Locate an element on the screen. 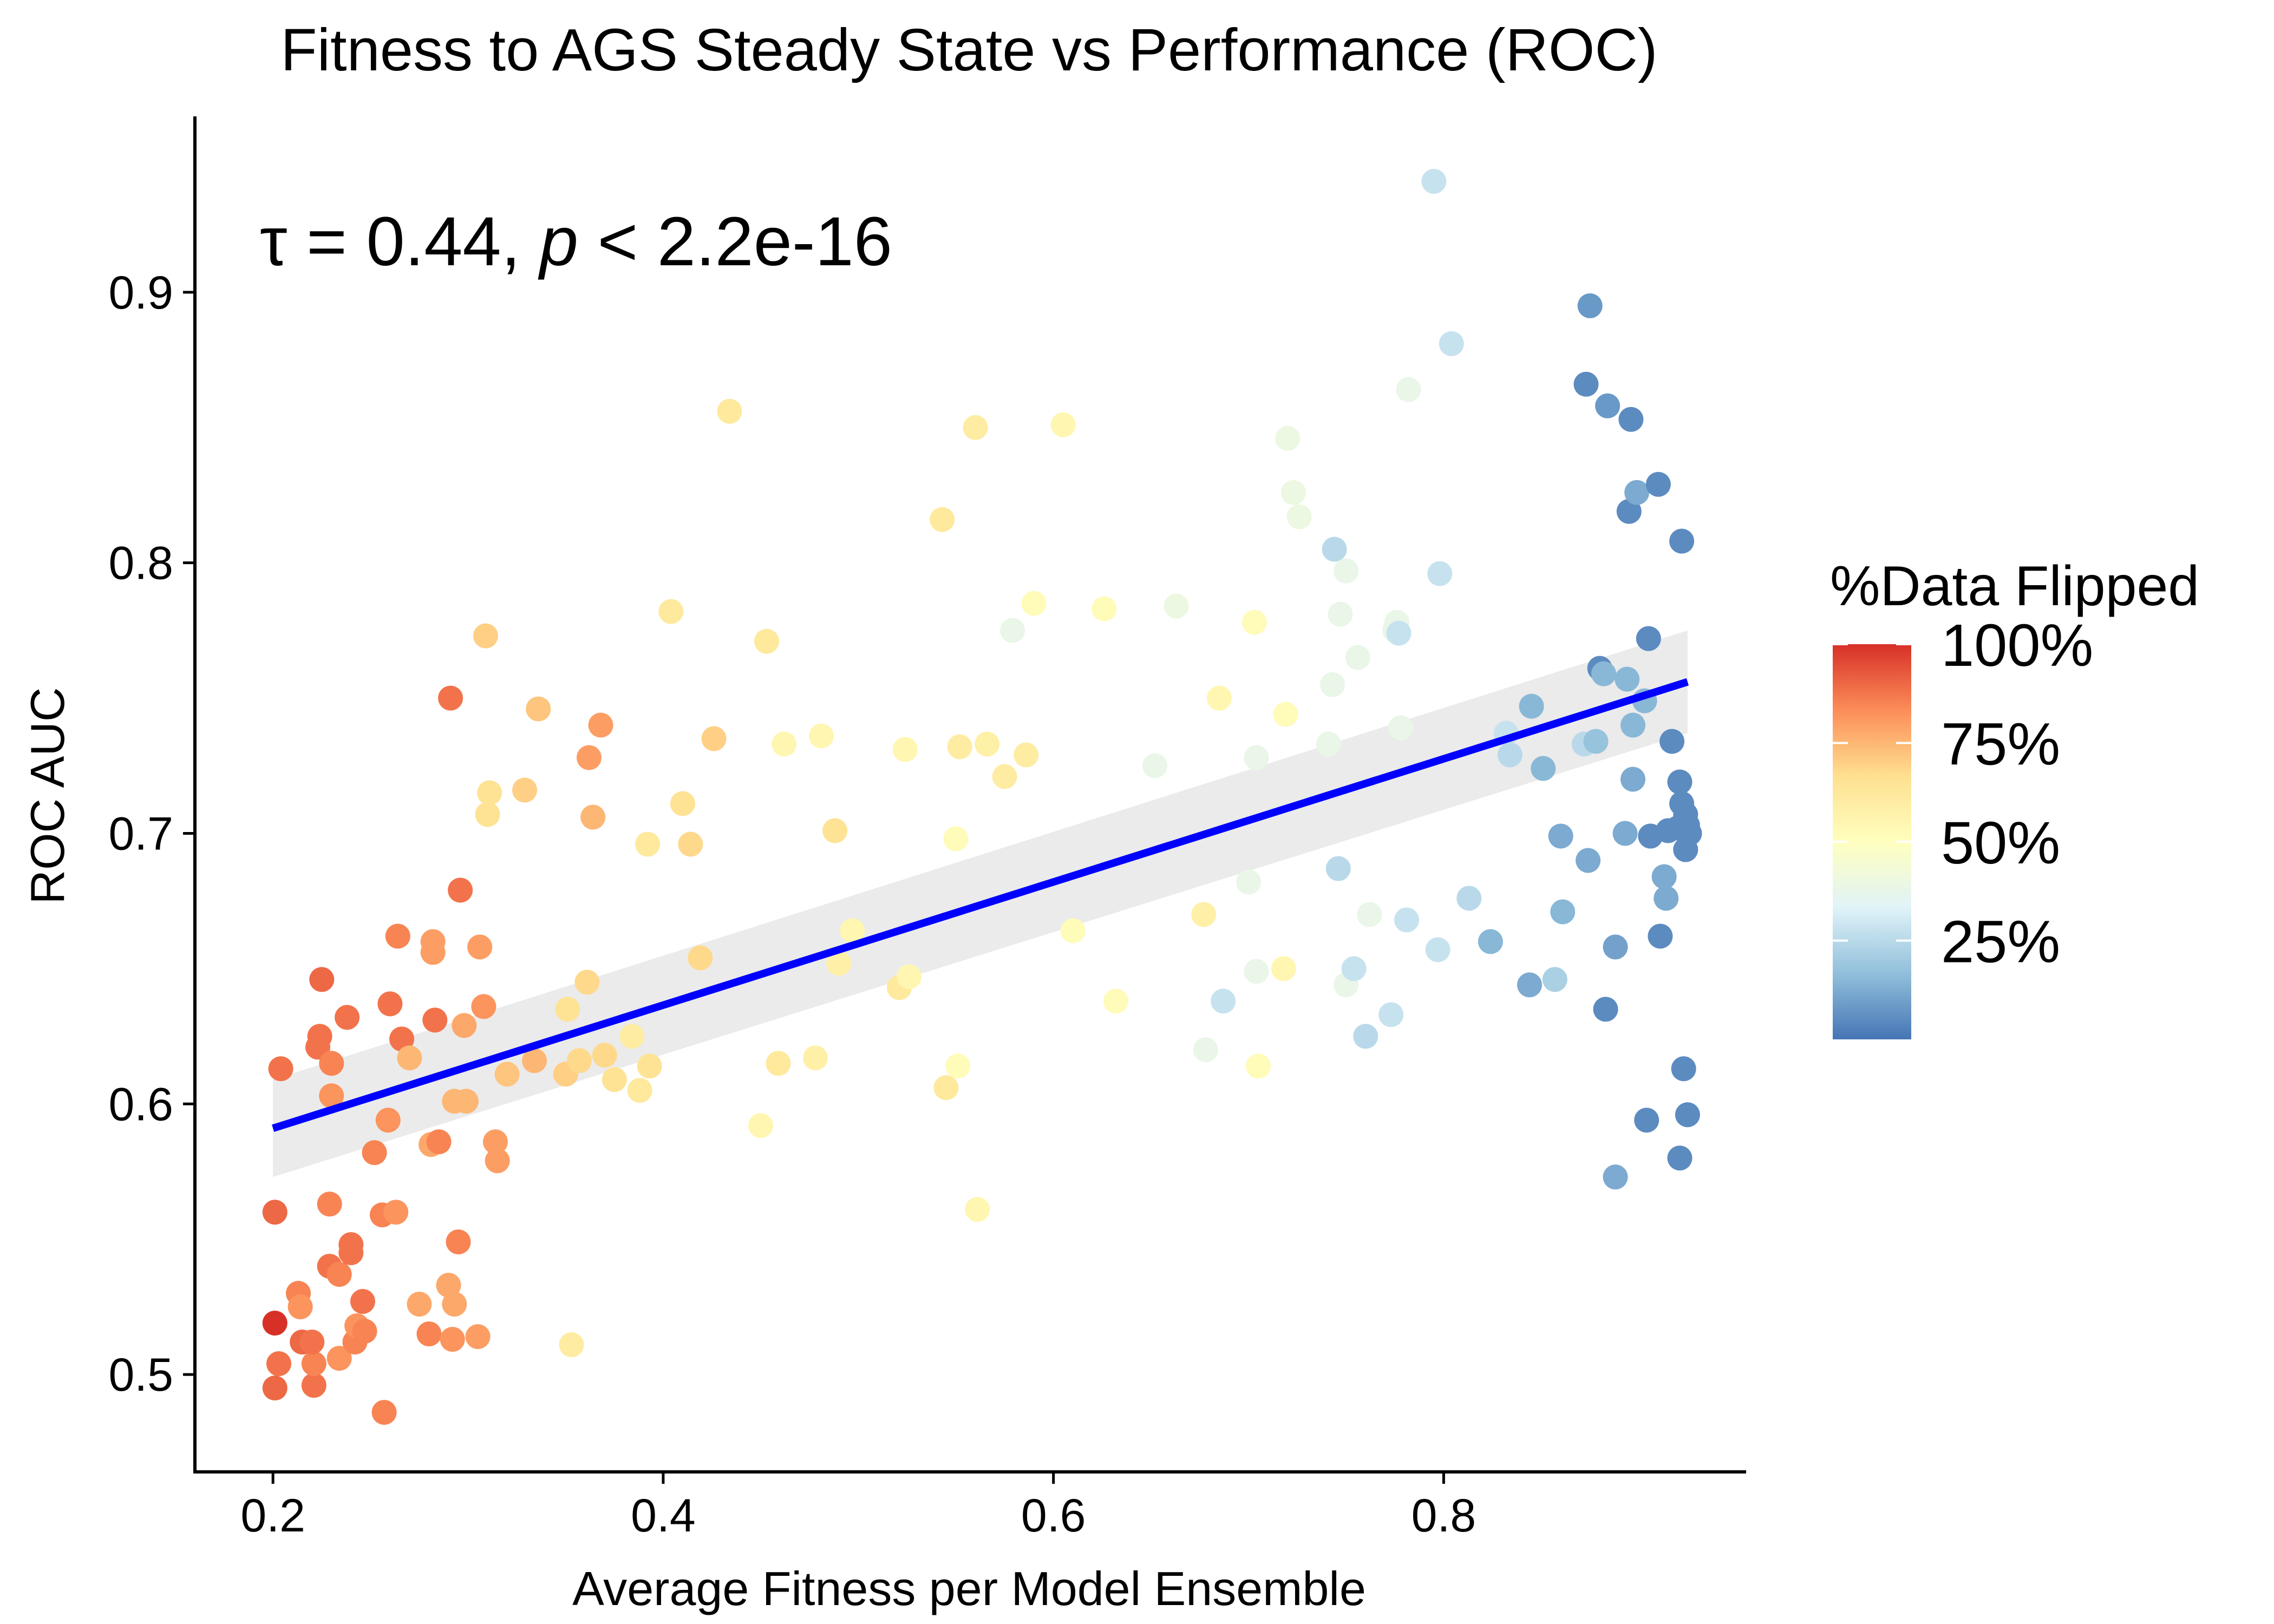 The height and width of the screenshot is (1624, 2274). legend-label: 50% is located at coordinates (2001, 843).